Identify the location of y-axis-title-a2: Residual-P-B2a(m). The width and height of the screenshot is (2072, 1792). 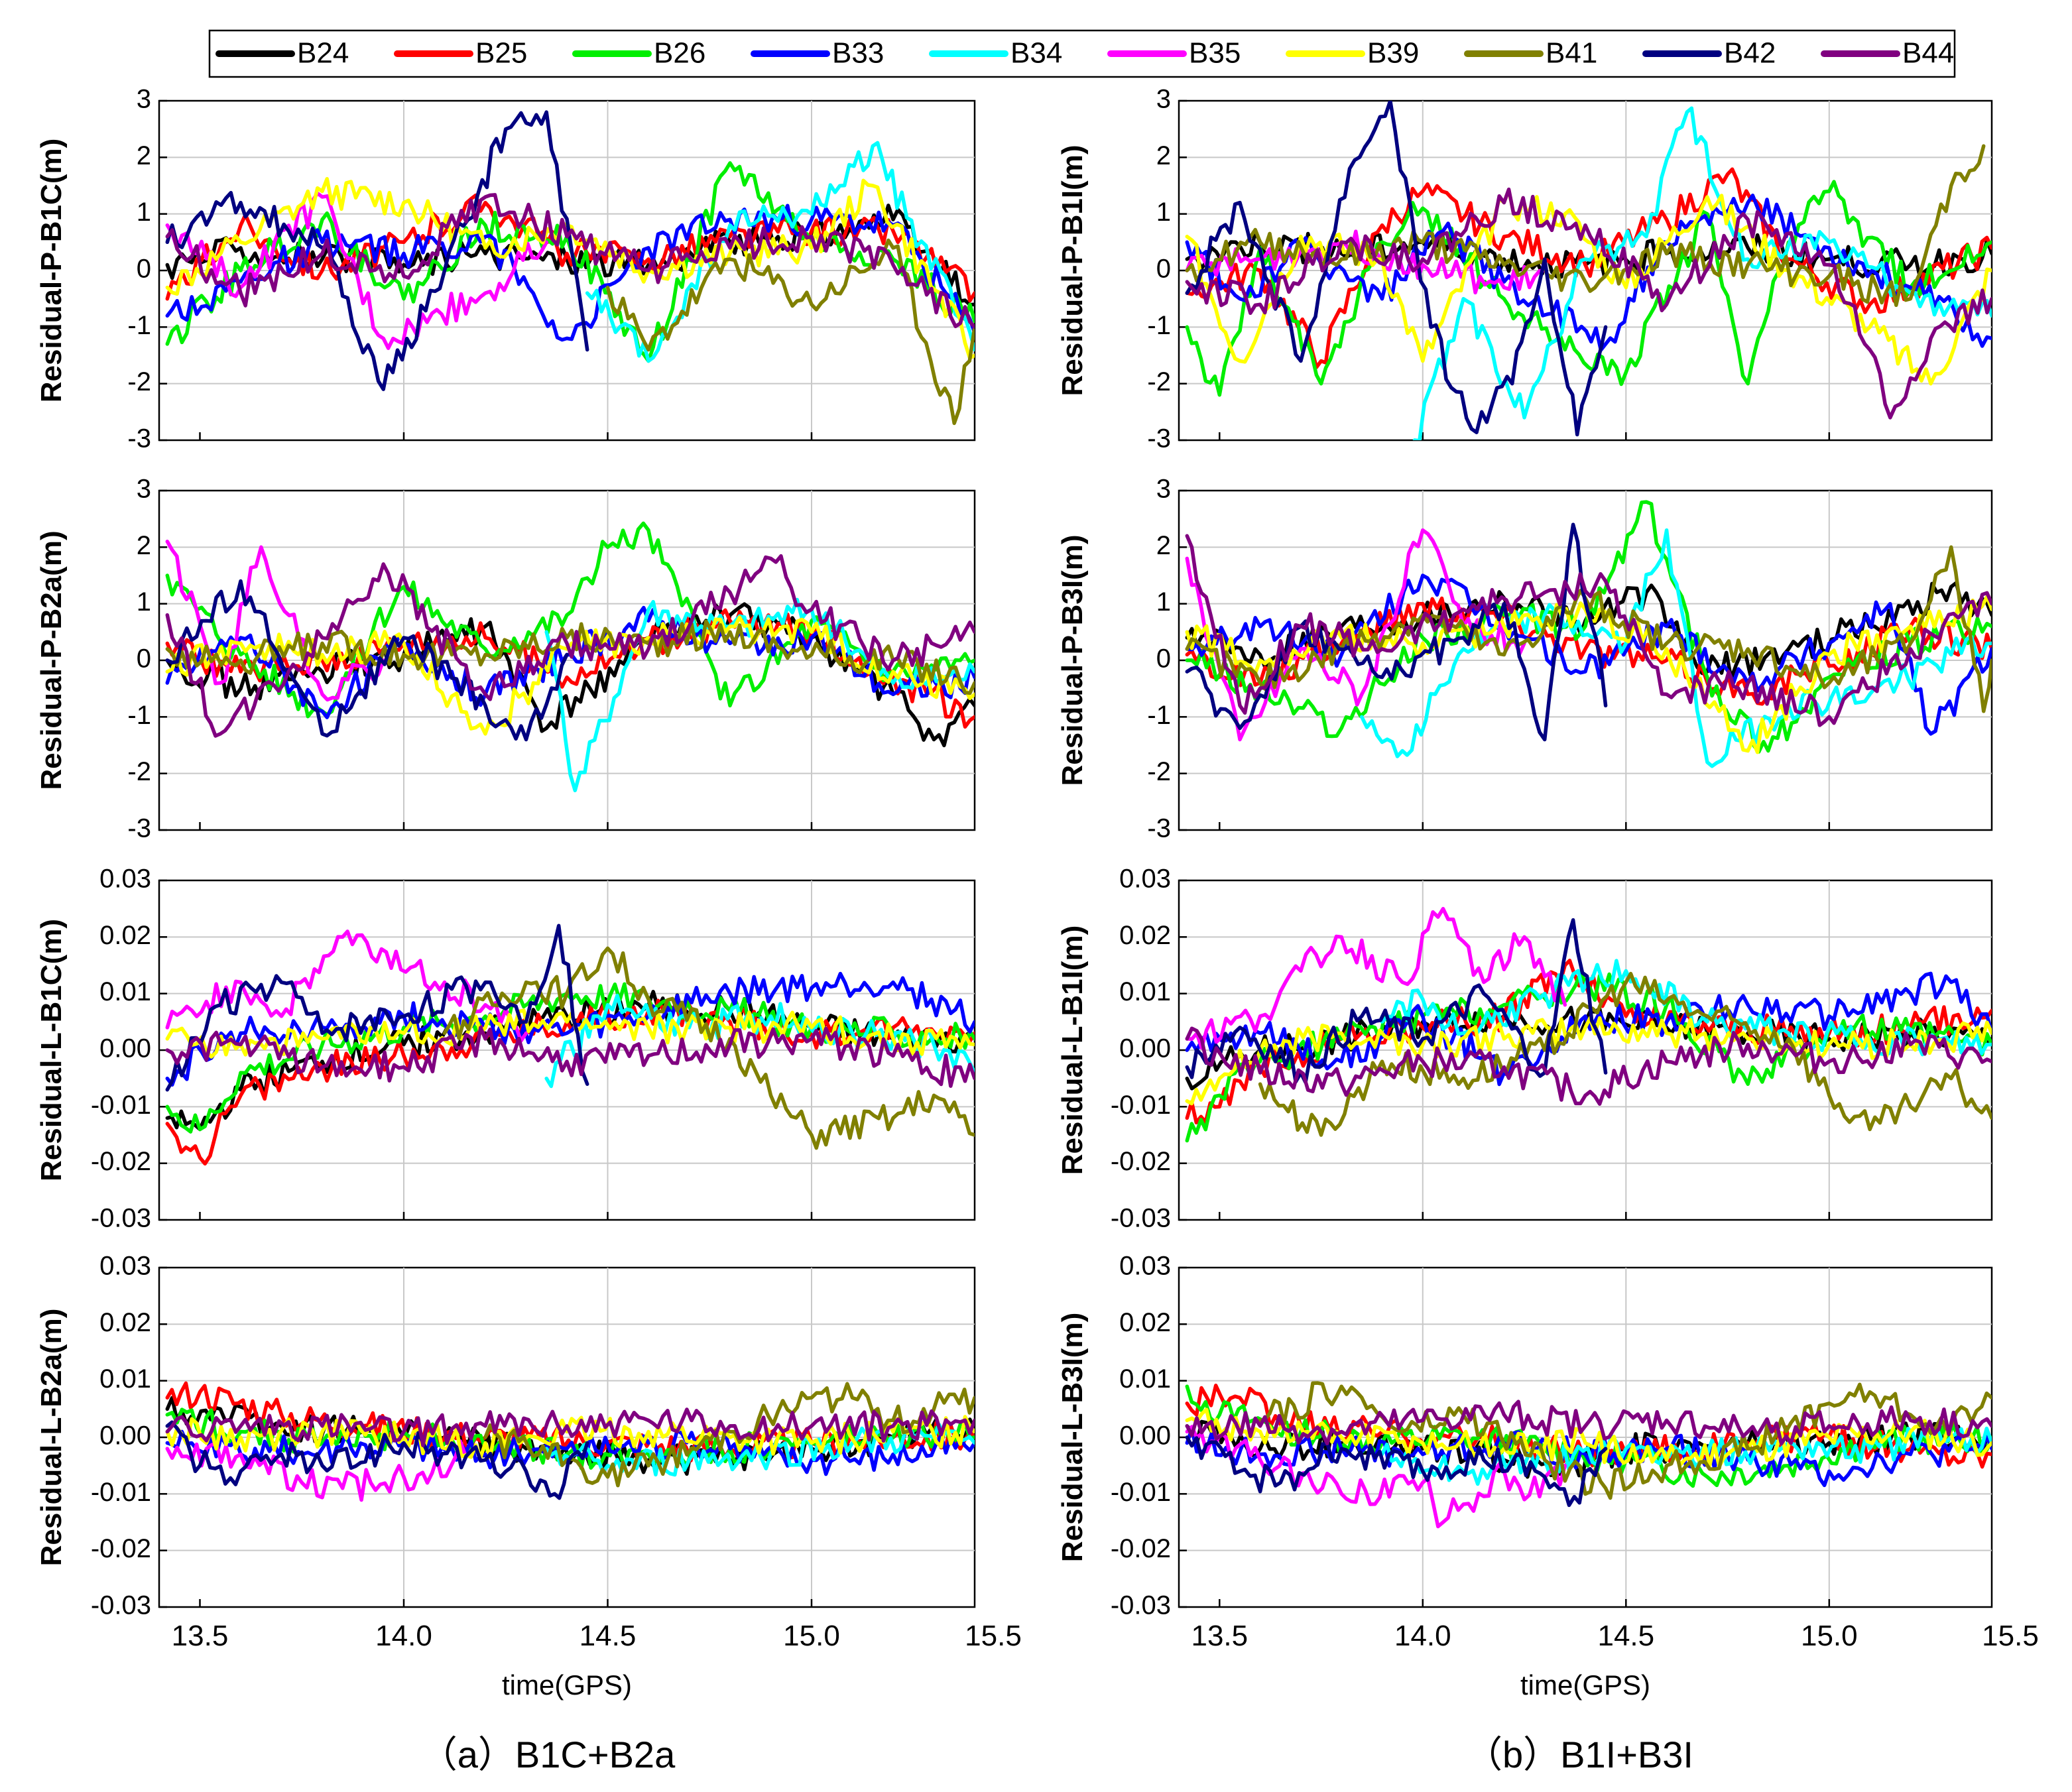
(51, 660).